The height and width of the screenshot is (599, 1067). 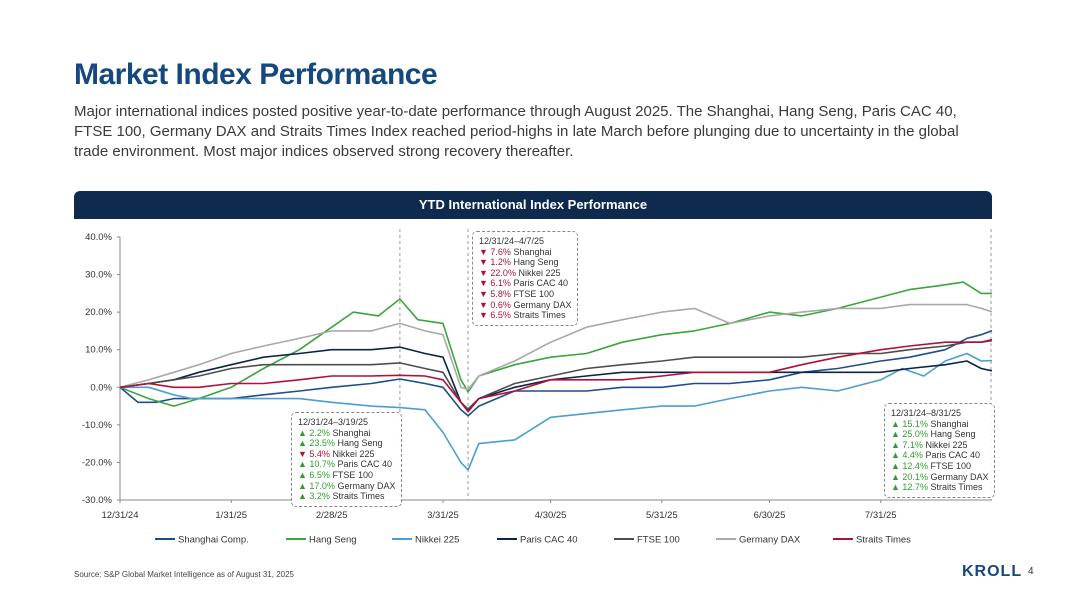 What do you see at coordinates (662, 515) in the screenshot?
I see `x-tick-label: 5/31/25` at bounding box center [662, 515].